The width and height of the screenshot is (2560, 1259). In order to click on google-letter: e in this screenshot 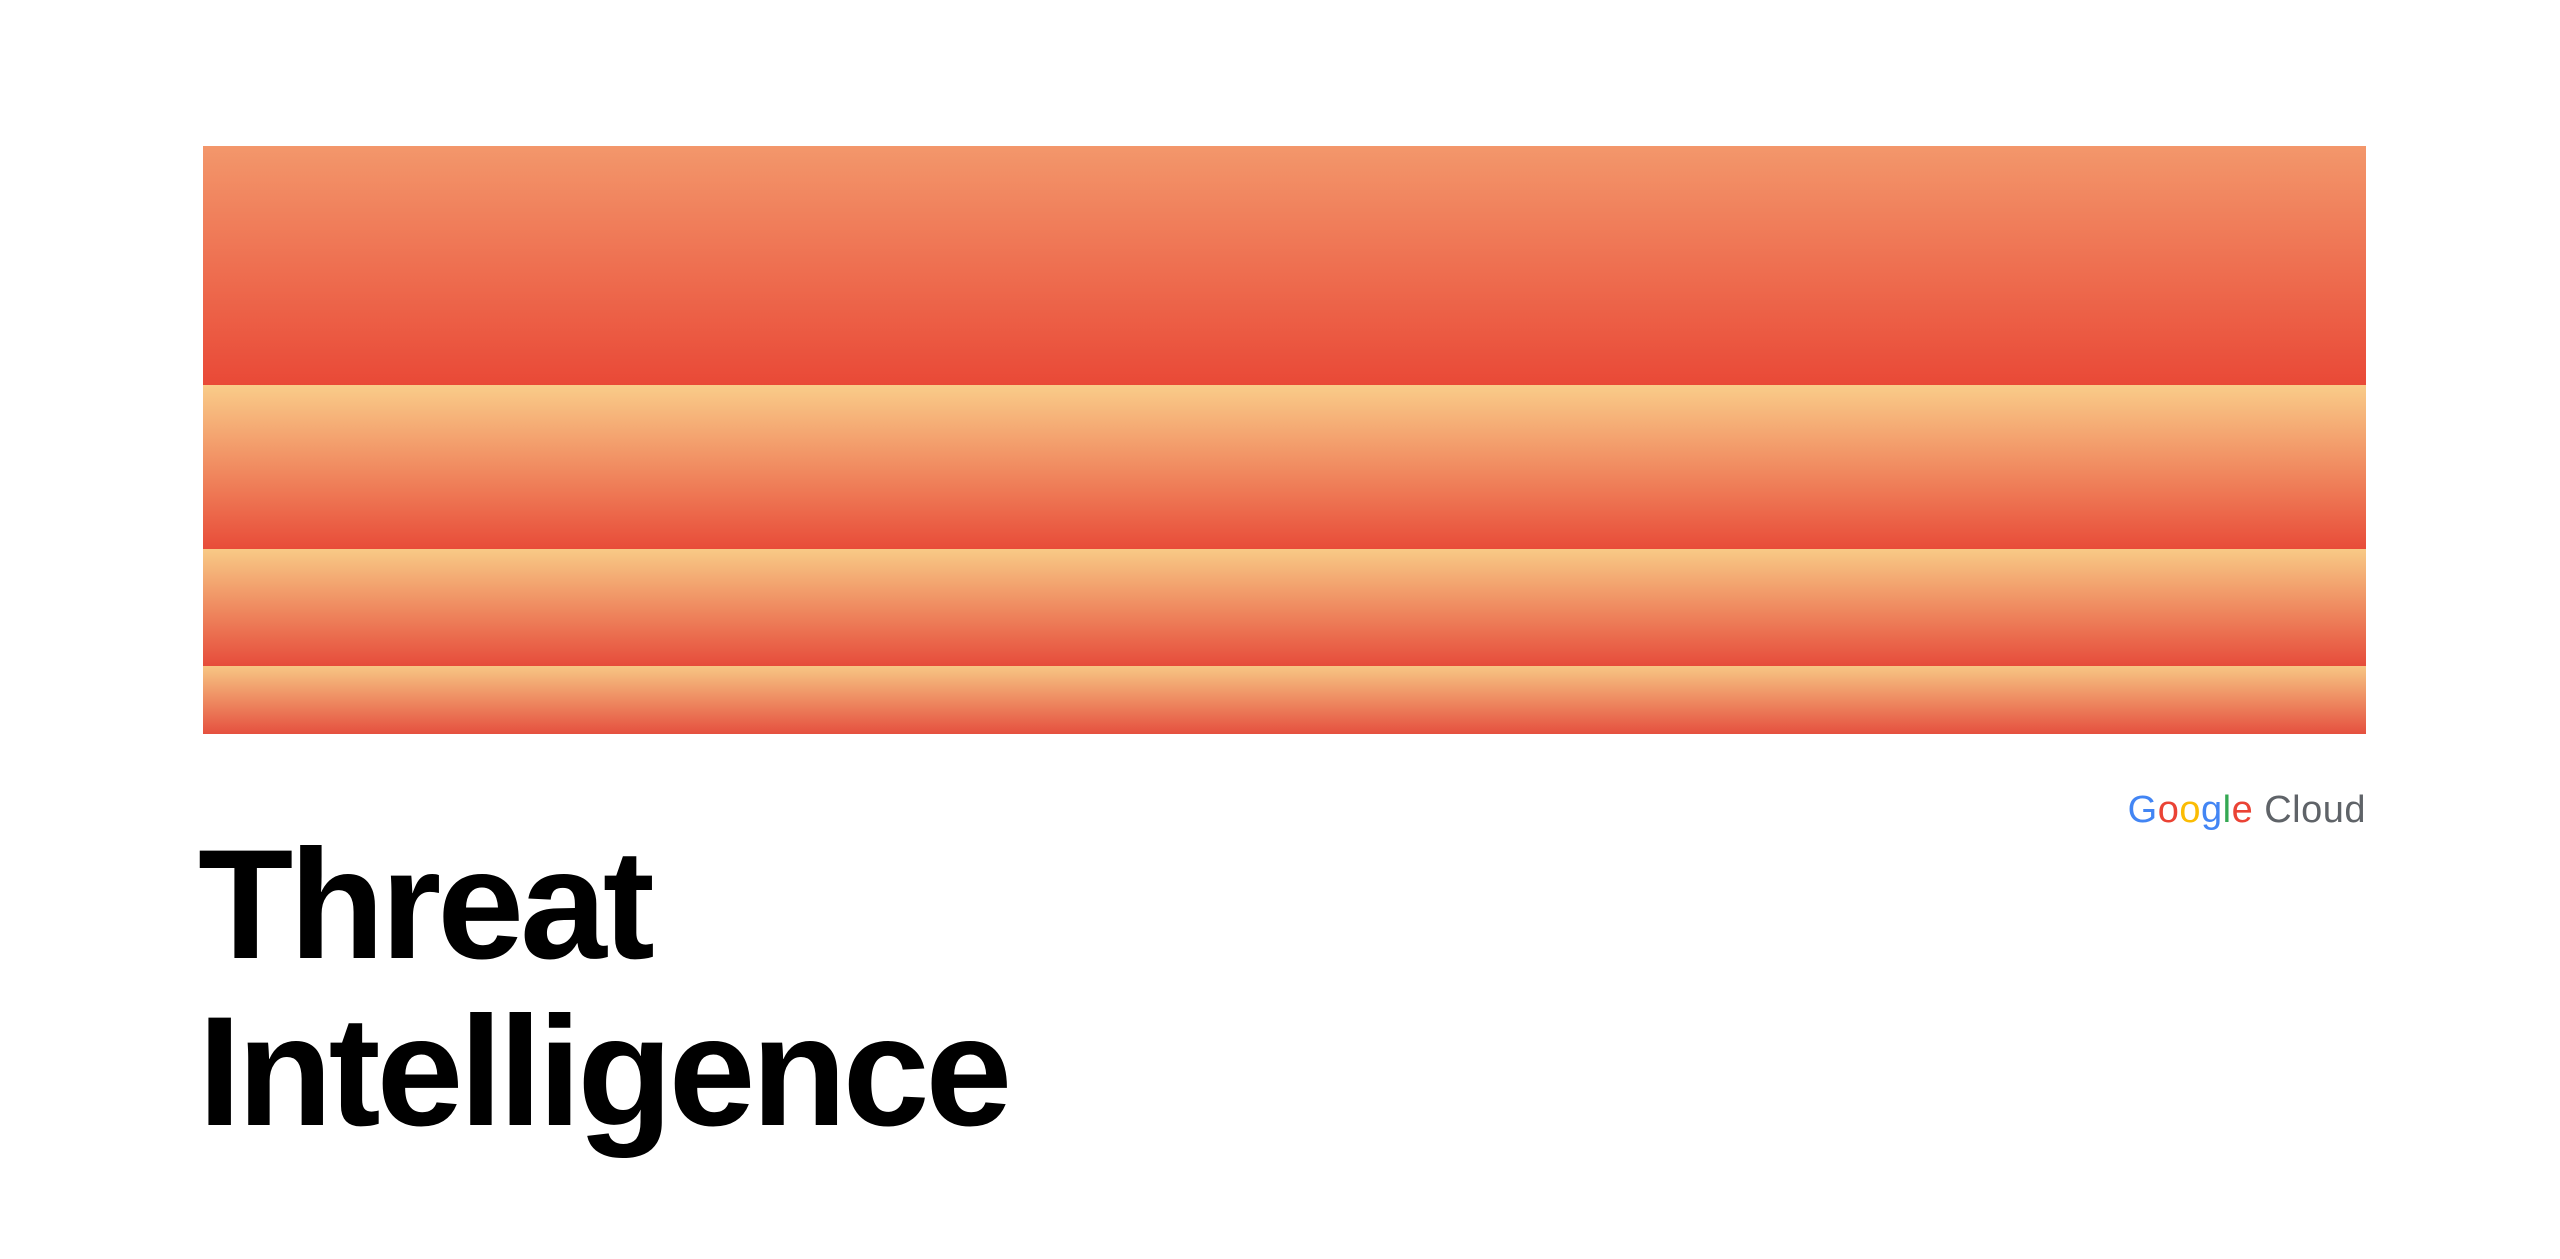, I will do `click(2242, 810)`.